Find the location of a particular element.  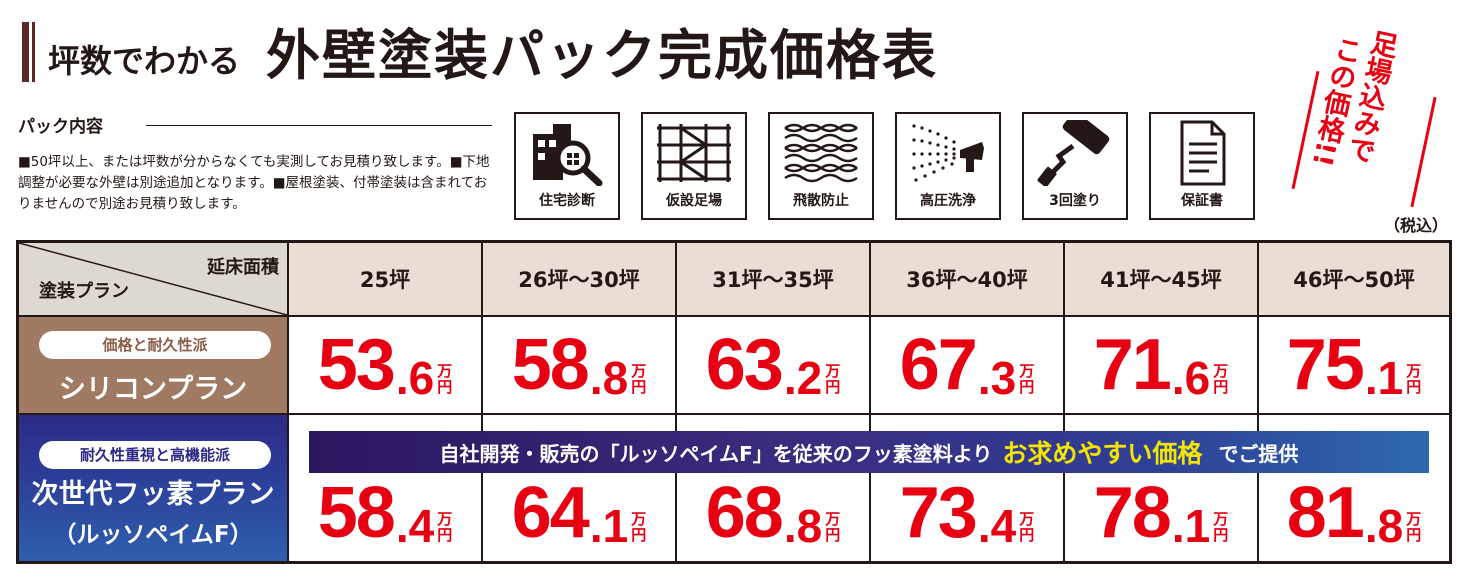

plan-product-name: （ルッソペイムF） is located at coordinates (153, 535).